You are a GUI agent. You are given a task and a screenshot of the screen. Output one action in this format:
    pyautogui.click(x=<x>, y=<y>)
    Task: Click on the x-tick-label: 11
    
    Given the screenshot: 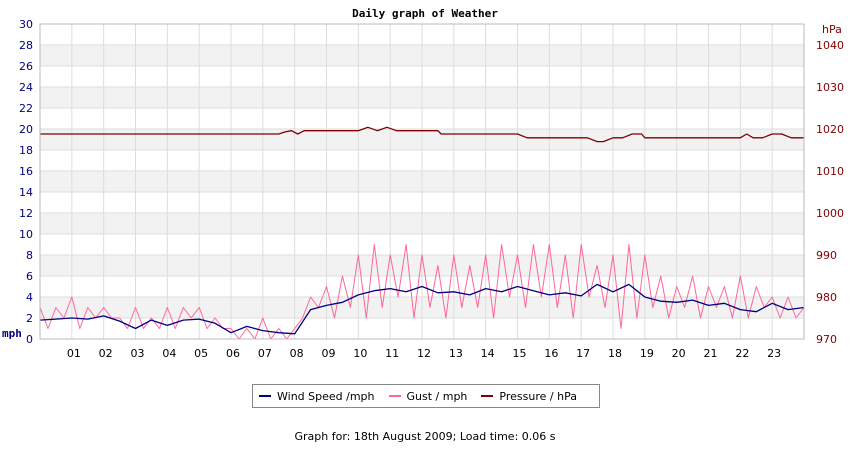 What is the action you would take?
    pyautogui.click(x=392, y=353)
    